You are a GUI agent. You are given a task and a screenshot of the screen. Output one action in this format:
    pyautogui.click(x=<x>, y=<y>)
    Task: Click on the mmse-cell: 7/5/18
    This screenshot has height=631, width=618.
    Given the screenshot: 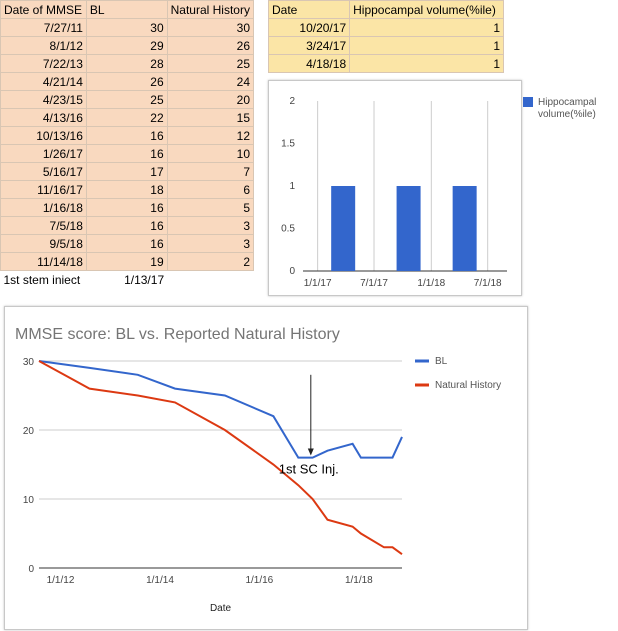 What is the action you would take?
    pyautogui.click(x=43, y=225)
    